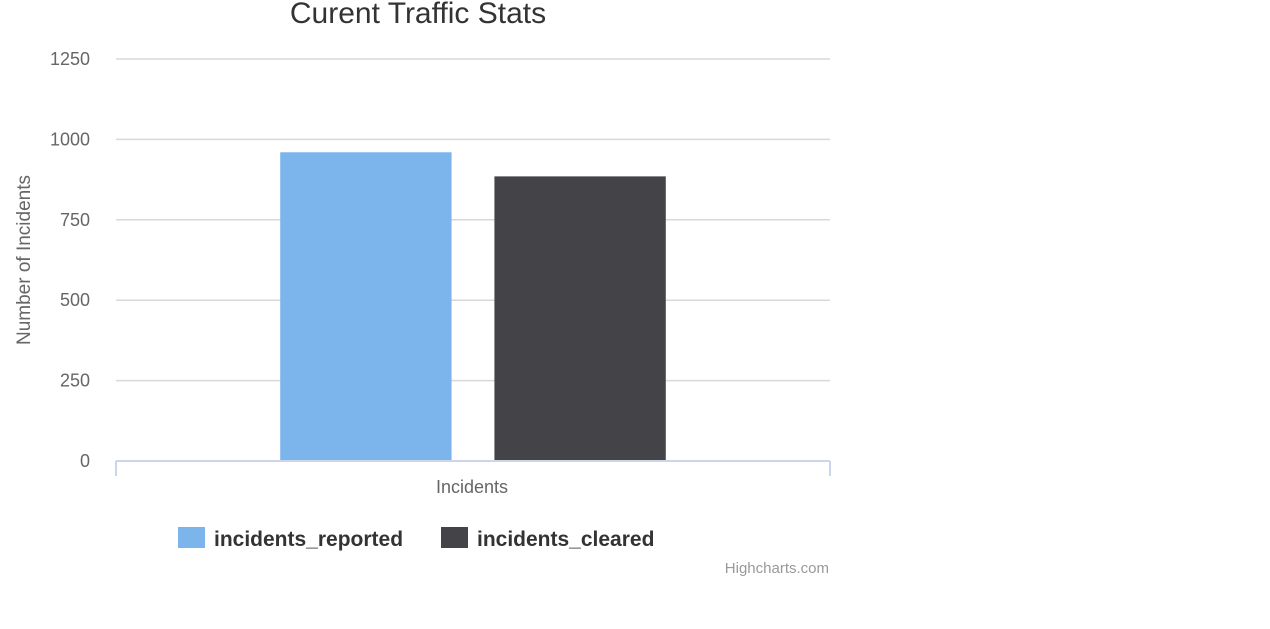  What do you see at coordinates (472, 487) in the screenshot?
I see `x-tick-label: Incidents` at bounding box center [472, 487].